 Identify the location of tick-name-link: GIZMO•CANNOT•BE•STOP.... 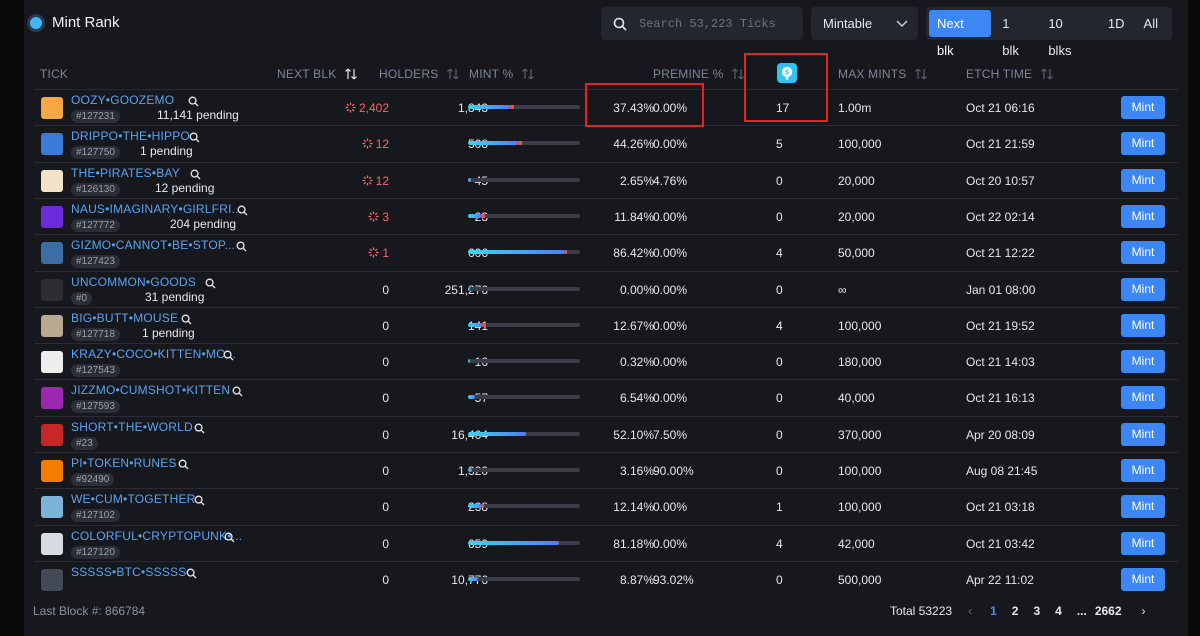
(153, 245).